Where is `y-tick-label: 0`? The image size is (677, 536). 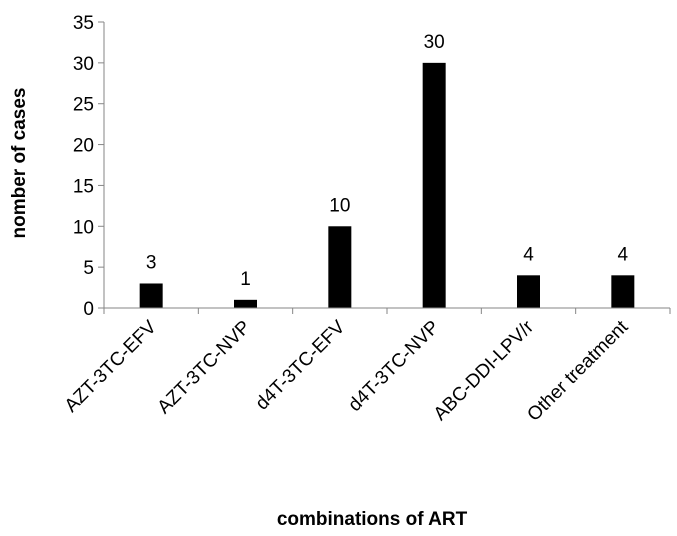
y-tick-label: 0 is located at coordinates (88, 309).